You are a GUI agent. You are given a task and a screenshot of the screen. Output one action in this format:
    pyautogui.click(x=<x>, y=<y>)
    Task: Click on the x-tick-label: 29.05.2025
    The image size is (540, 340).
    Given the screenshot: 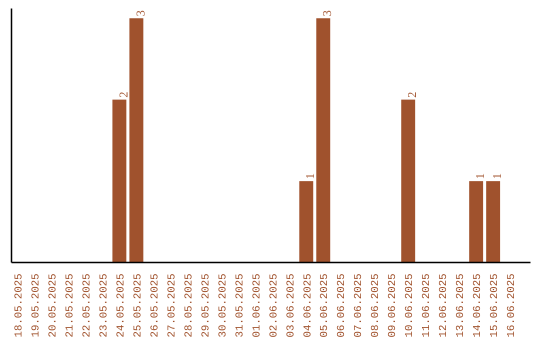 What is the action you would take?
    pyautogui.click(x=206, y=305)
    